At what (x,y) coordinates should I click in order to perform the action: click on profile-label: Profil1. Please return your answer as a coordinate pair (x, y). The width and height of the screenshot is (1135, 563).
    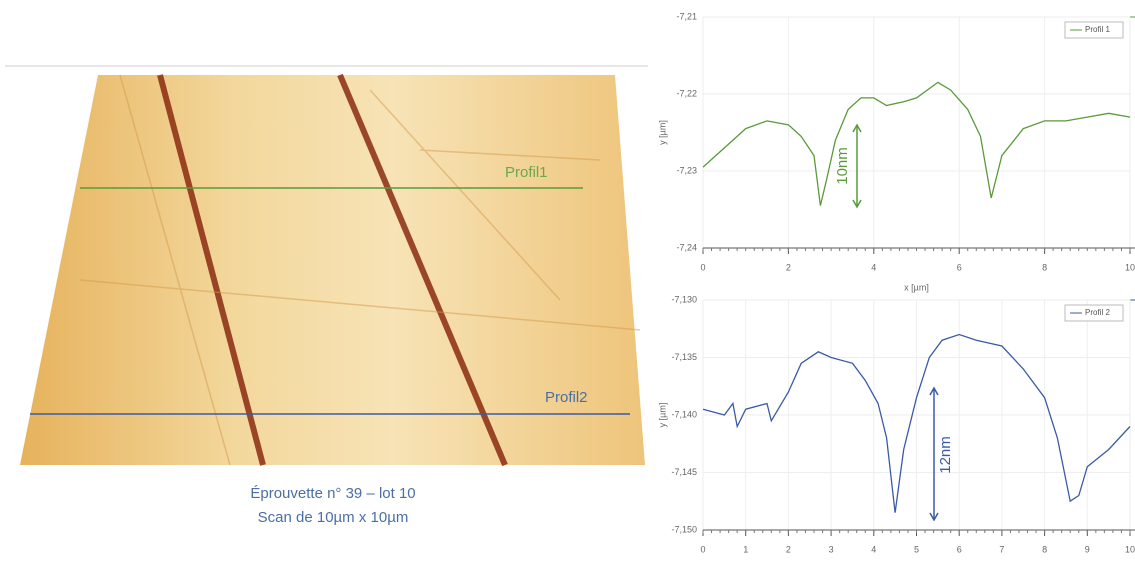
    Looking at the image, I should click on (526, 172).